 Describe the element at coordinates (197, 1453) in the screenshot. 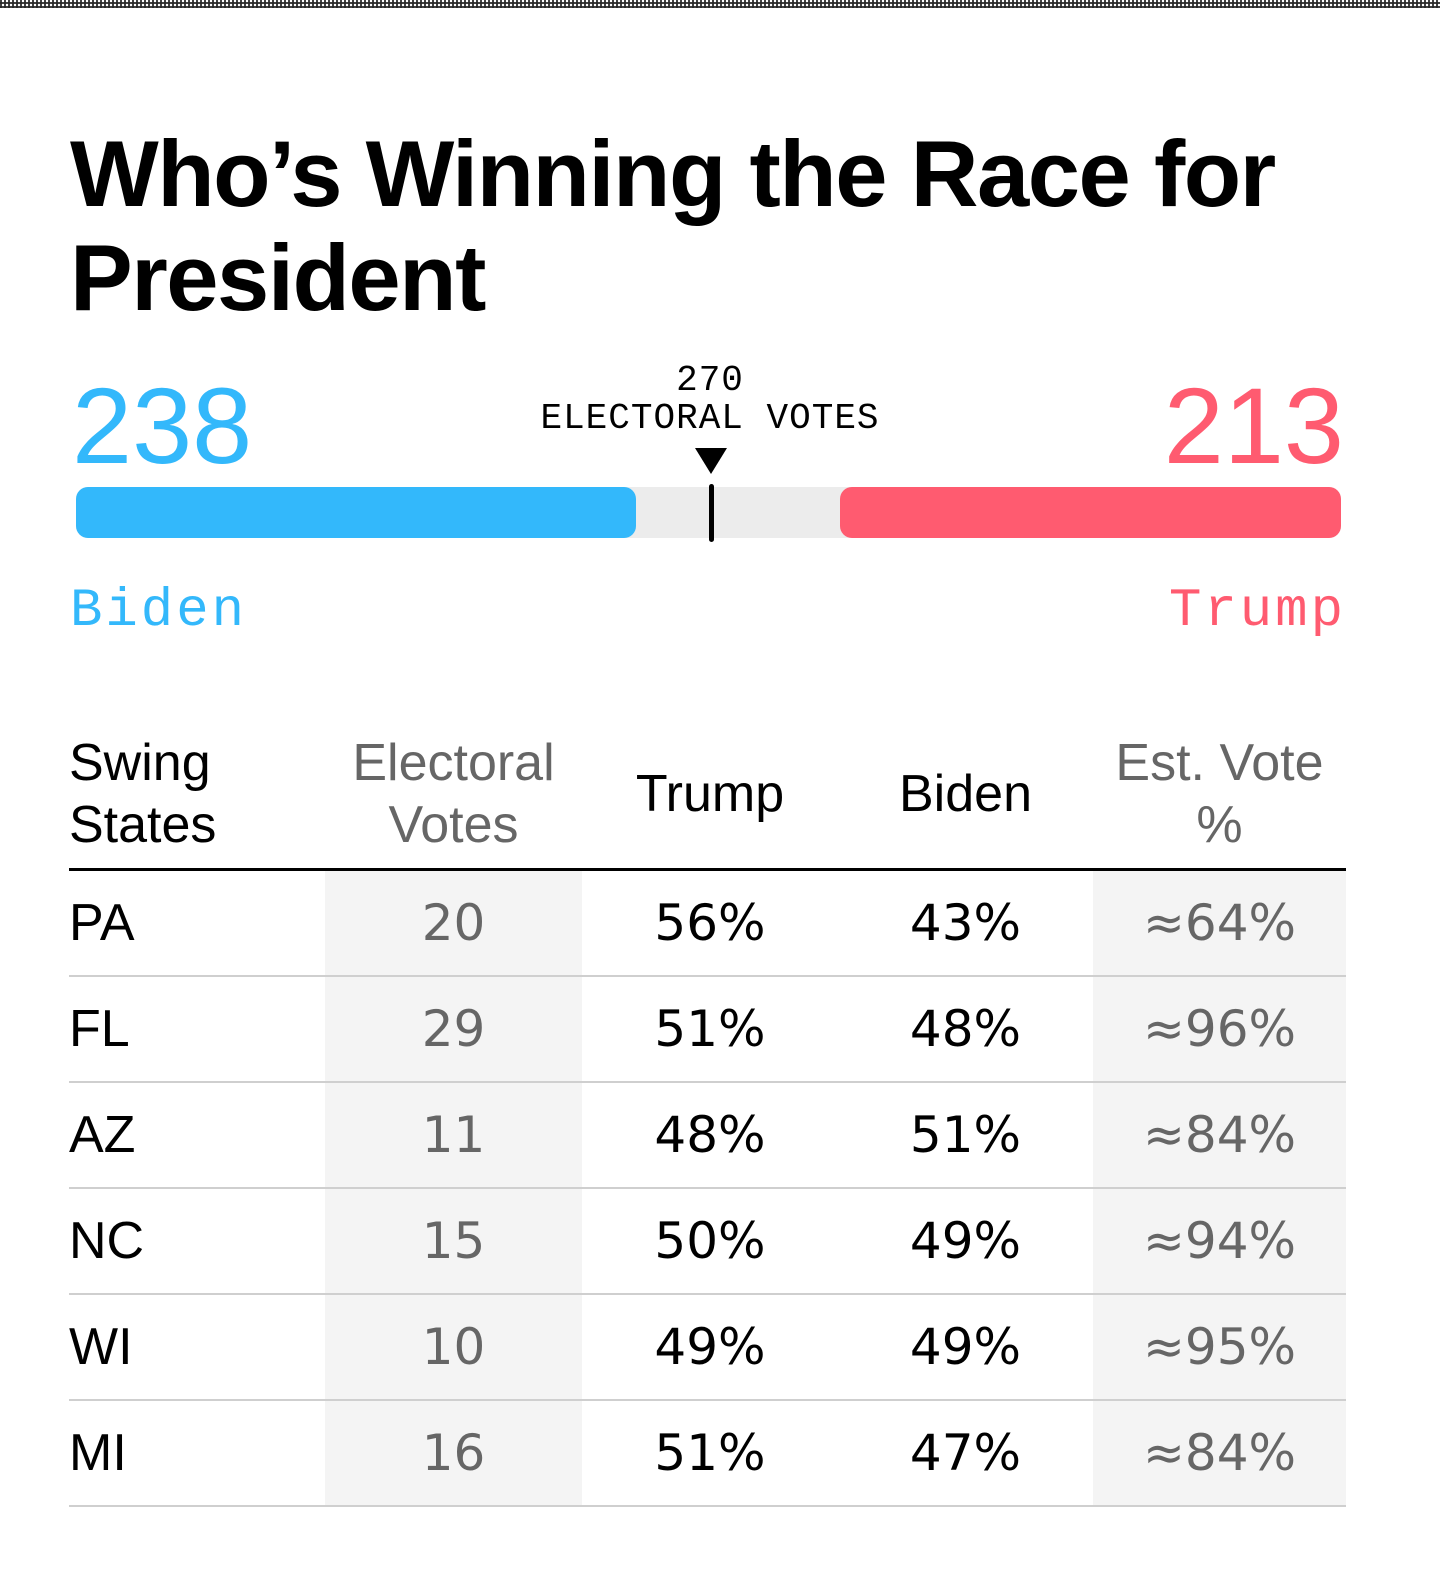

I see `state-cell: MI` at that location.